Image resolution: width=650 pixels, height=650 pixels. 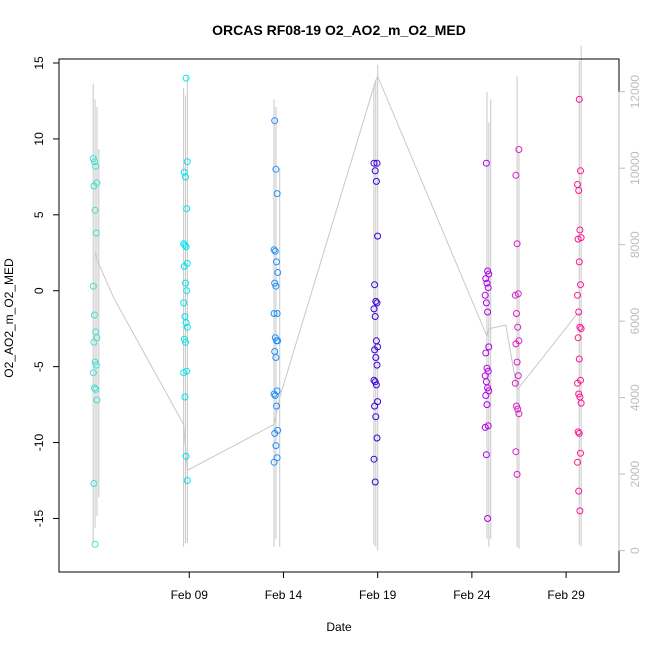 I want to click on x-tick-label: Feb 14, so click(x=284, y=595).